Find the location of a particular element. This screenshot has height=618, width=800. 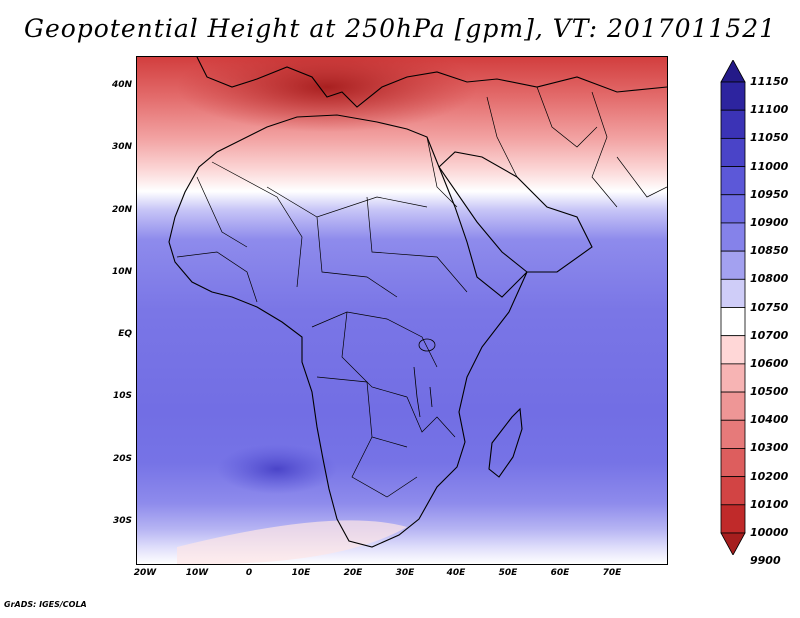

grads-credit: GrADS: IGES/COLA is located at coordinates (45, 604).